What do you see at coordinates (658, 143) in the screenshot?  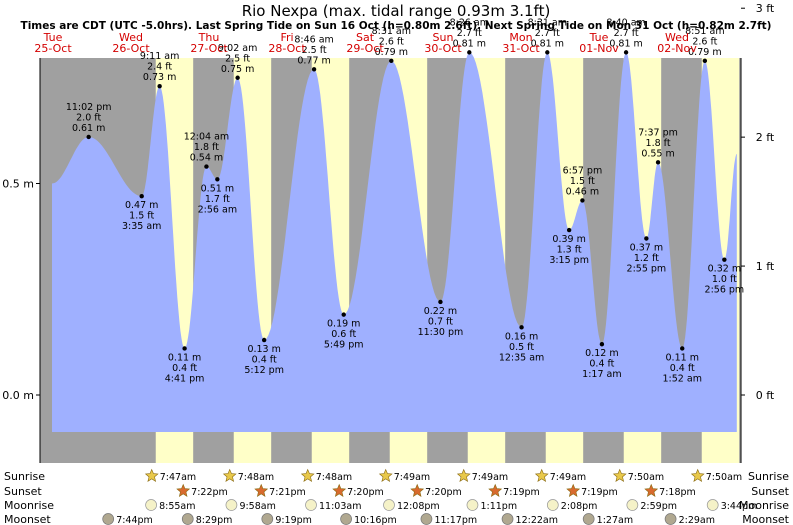 I see `high-tide-label: 7:37 pm1.8 ft0.55 m` at bounding box center [658, 143].